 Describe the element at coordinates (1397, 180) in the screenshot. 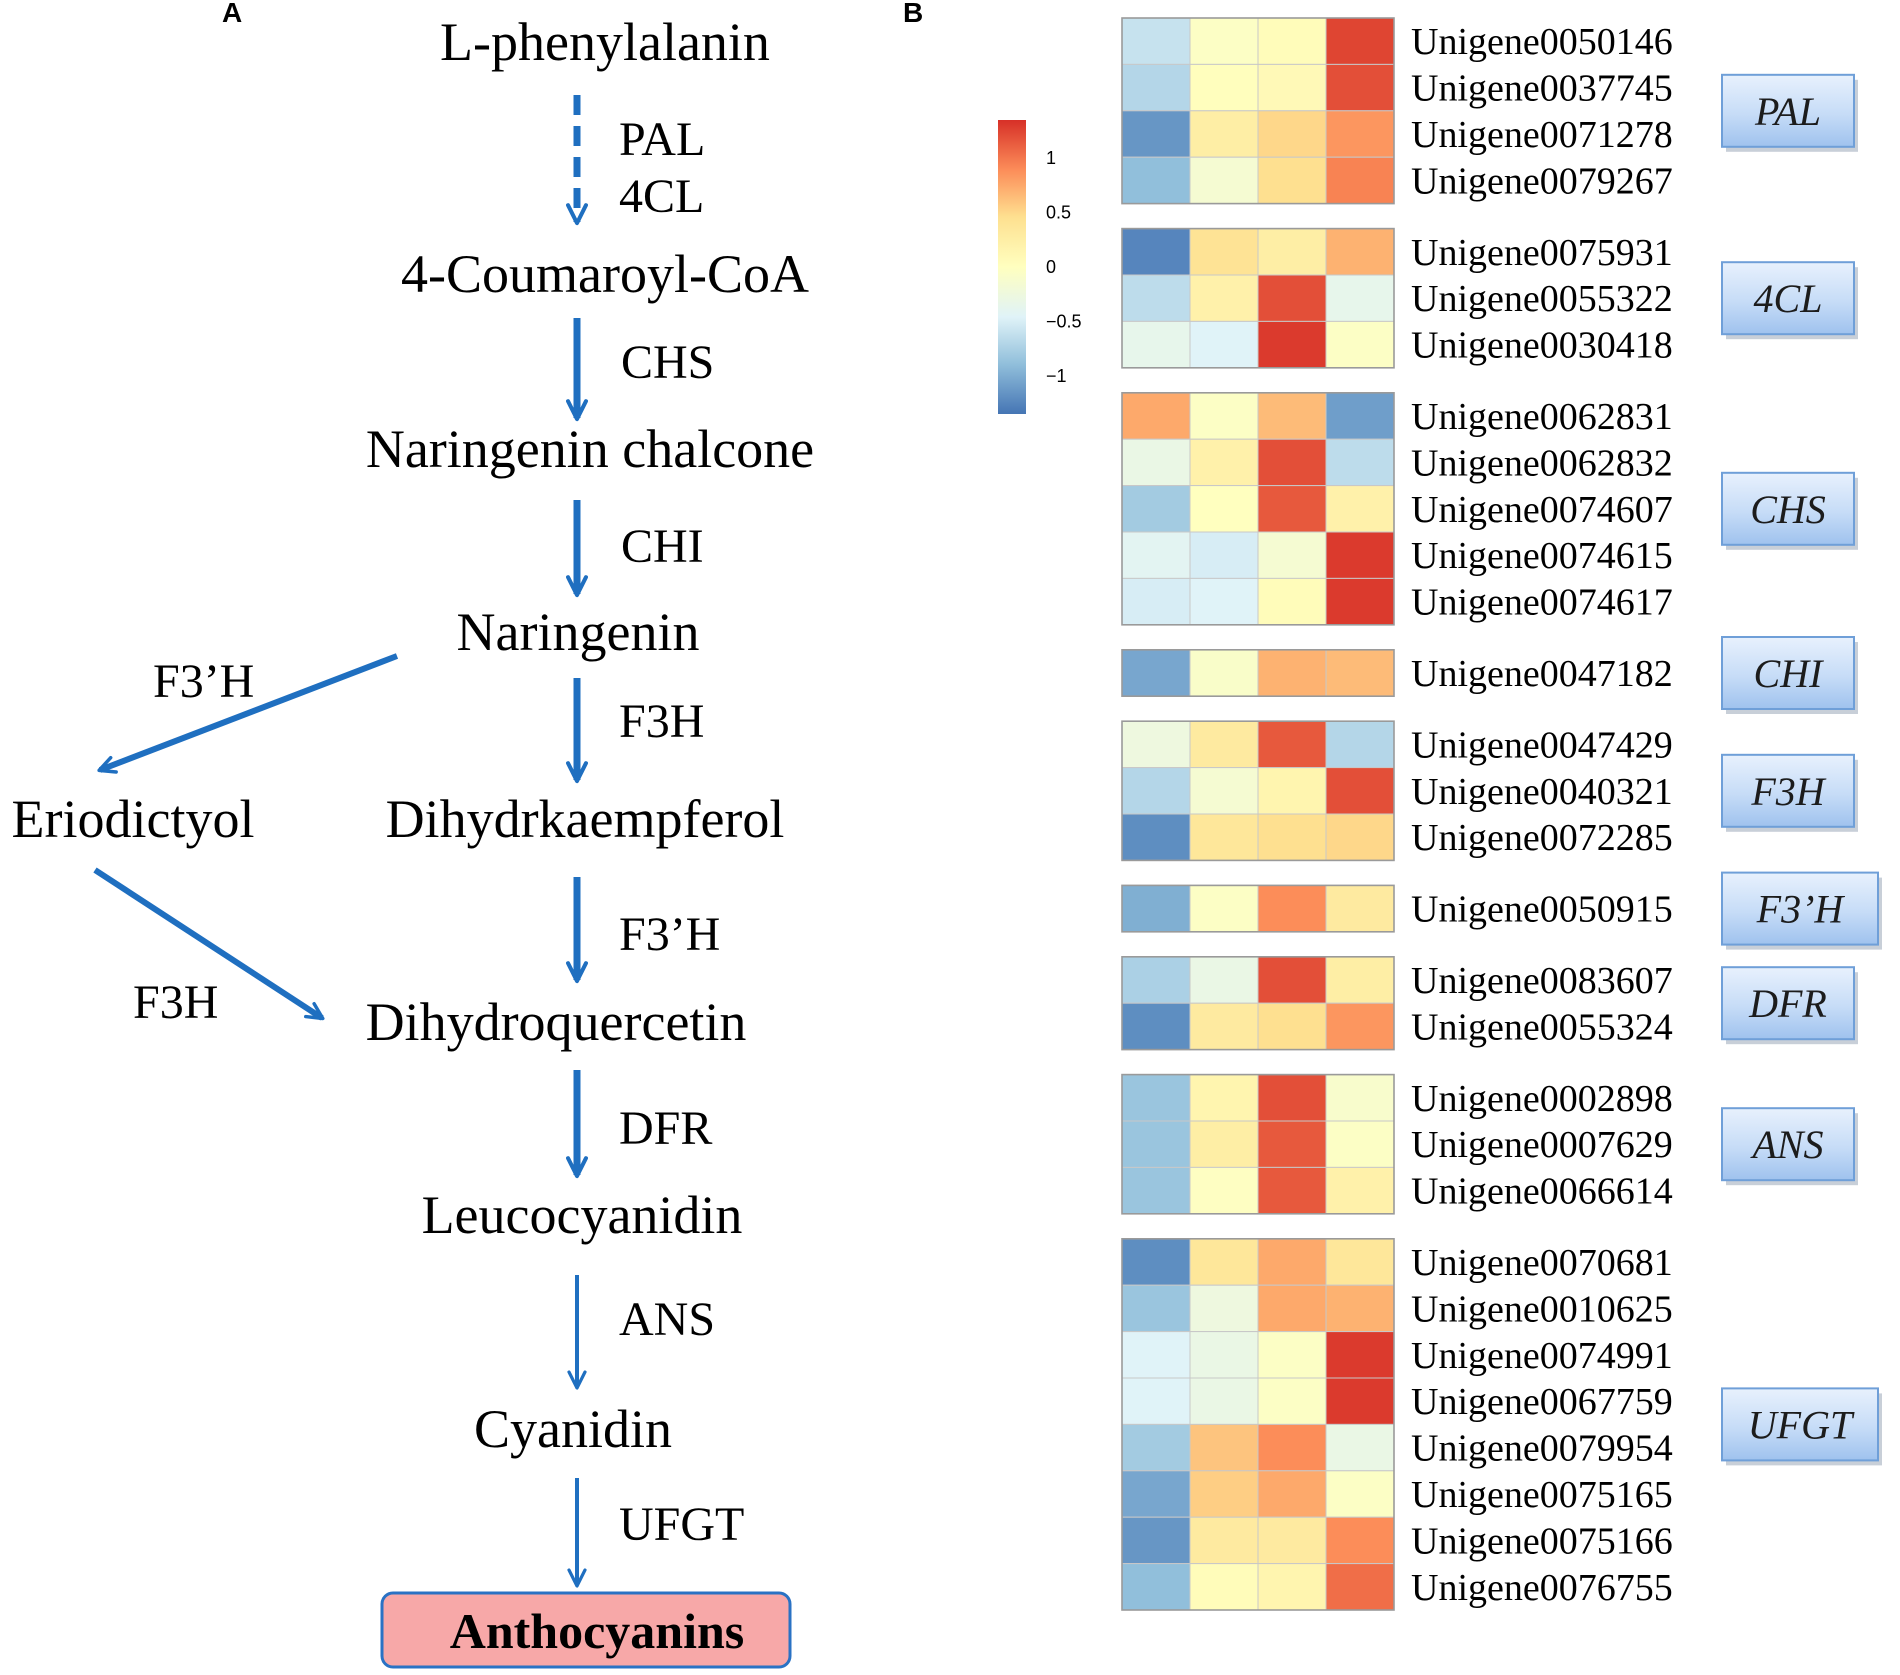

I see `heatmap-row: Unigene0079267` at that location.